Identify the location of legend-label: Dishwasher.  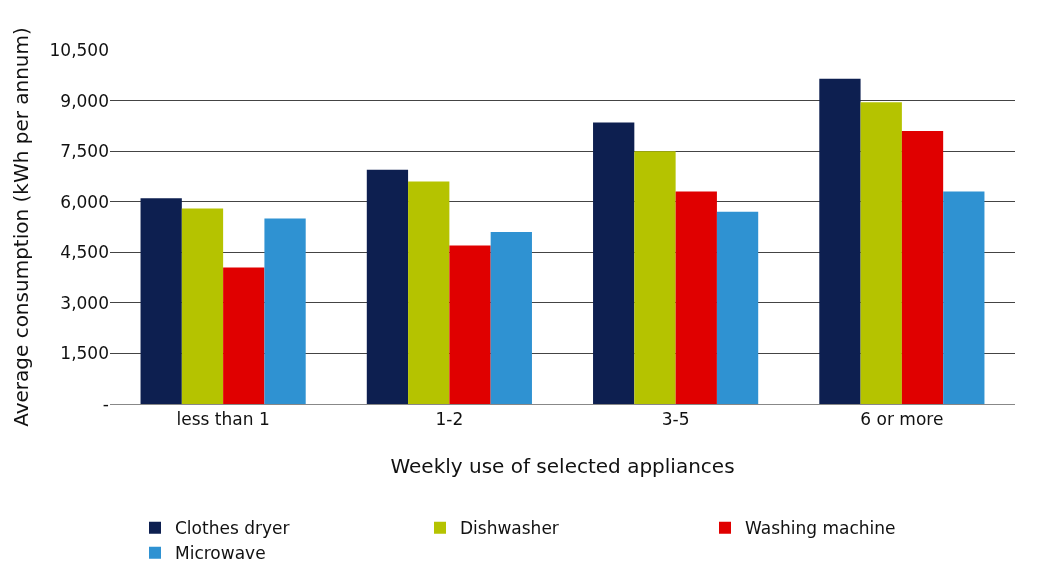
(509, 528).